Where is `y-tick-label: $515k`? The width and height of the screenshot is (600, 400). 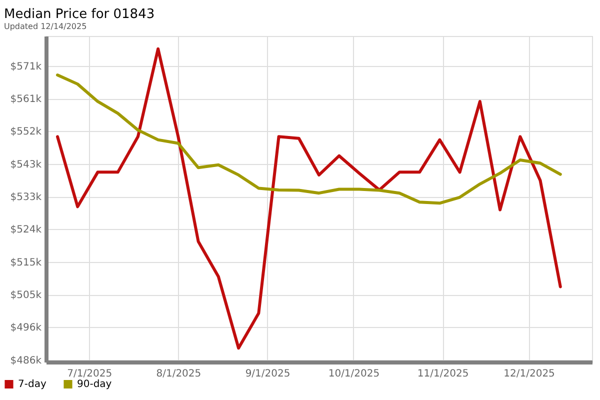
y-tick-label: $515k is located at coordinates (26, 262).